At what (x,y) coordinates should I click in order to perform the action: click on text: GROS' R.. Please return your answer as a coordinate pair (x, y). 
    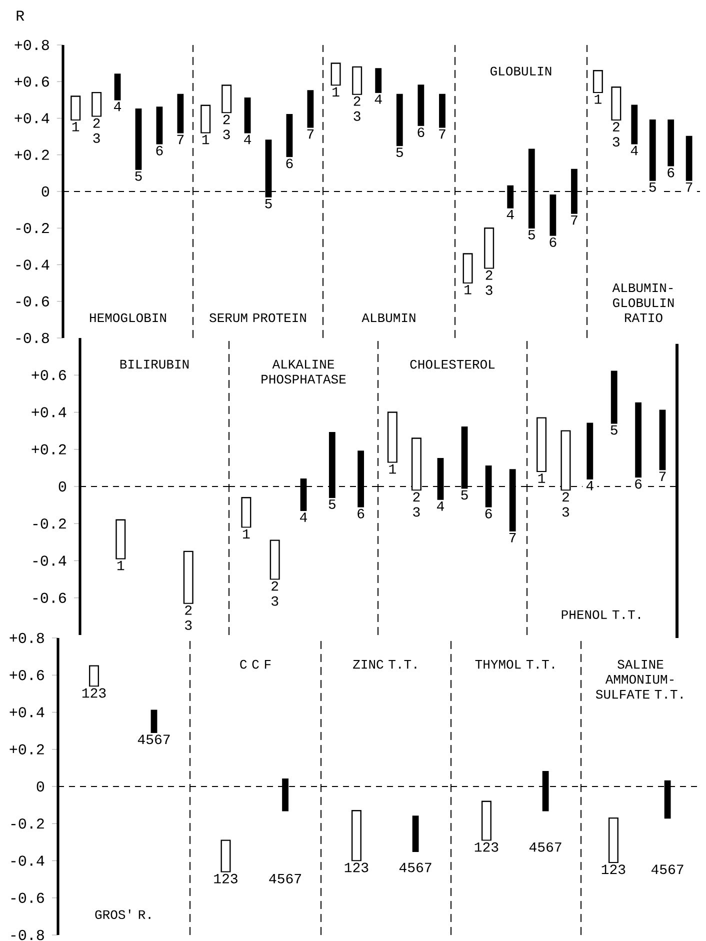
    Looking at the image, I should click on (122, 914).